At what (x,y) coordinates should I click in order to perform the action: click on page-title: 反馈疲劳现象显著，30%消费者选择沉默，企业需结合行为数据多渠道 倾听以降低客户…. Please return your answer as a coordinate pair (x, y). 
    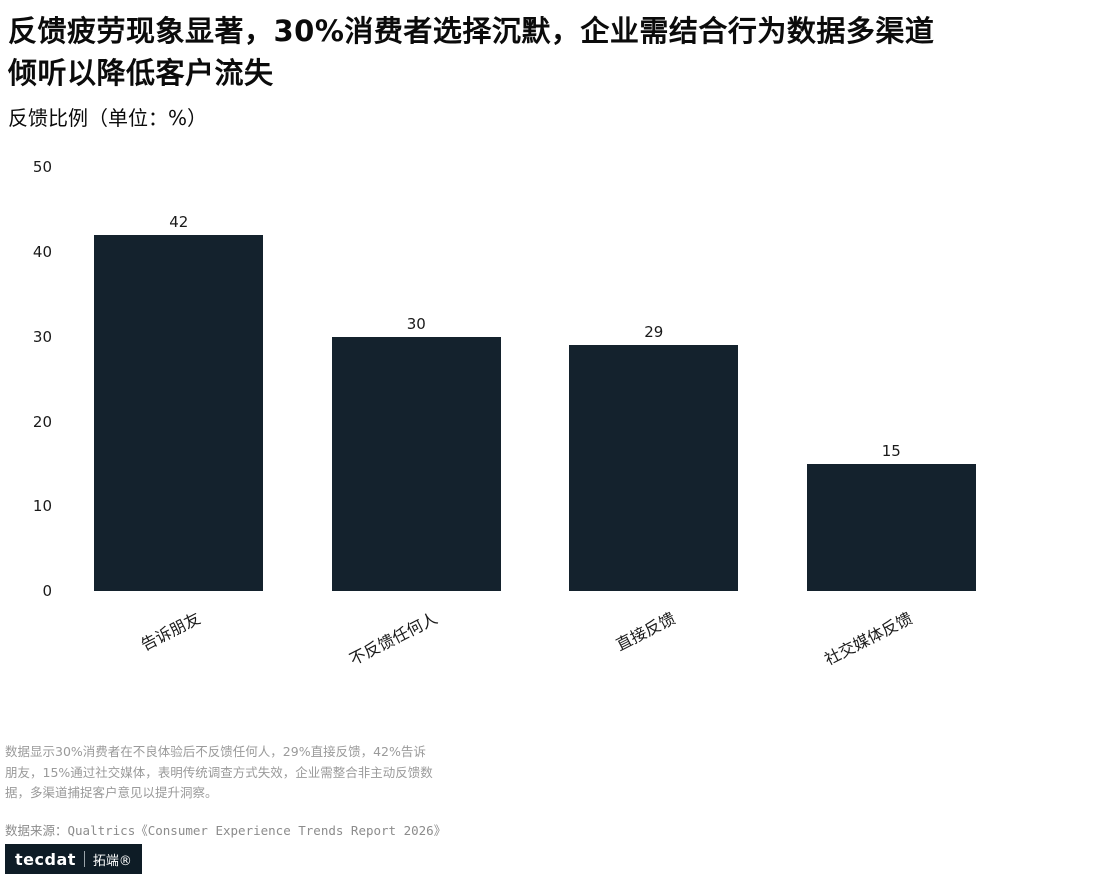
    Looking at the image, I should click on (471, 52).